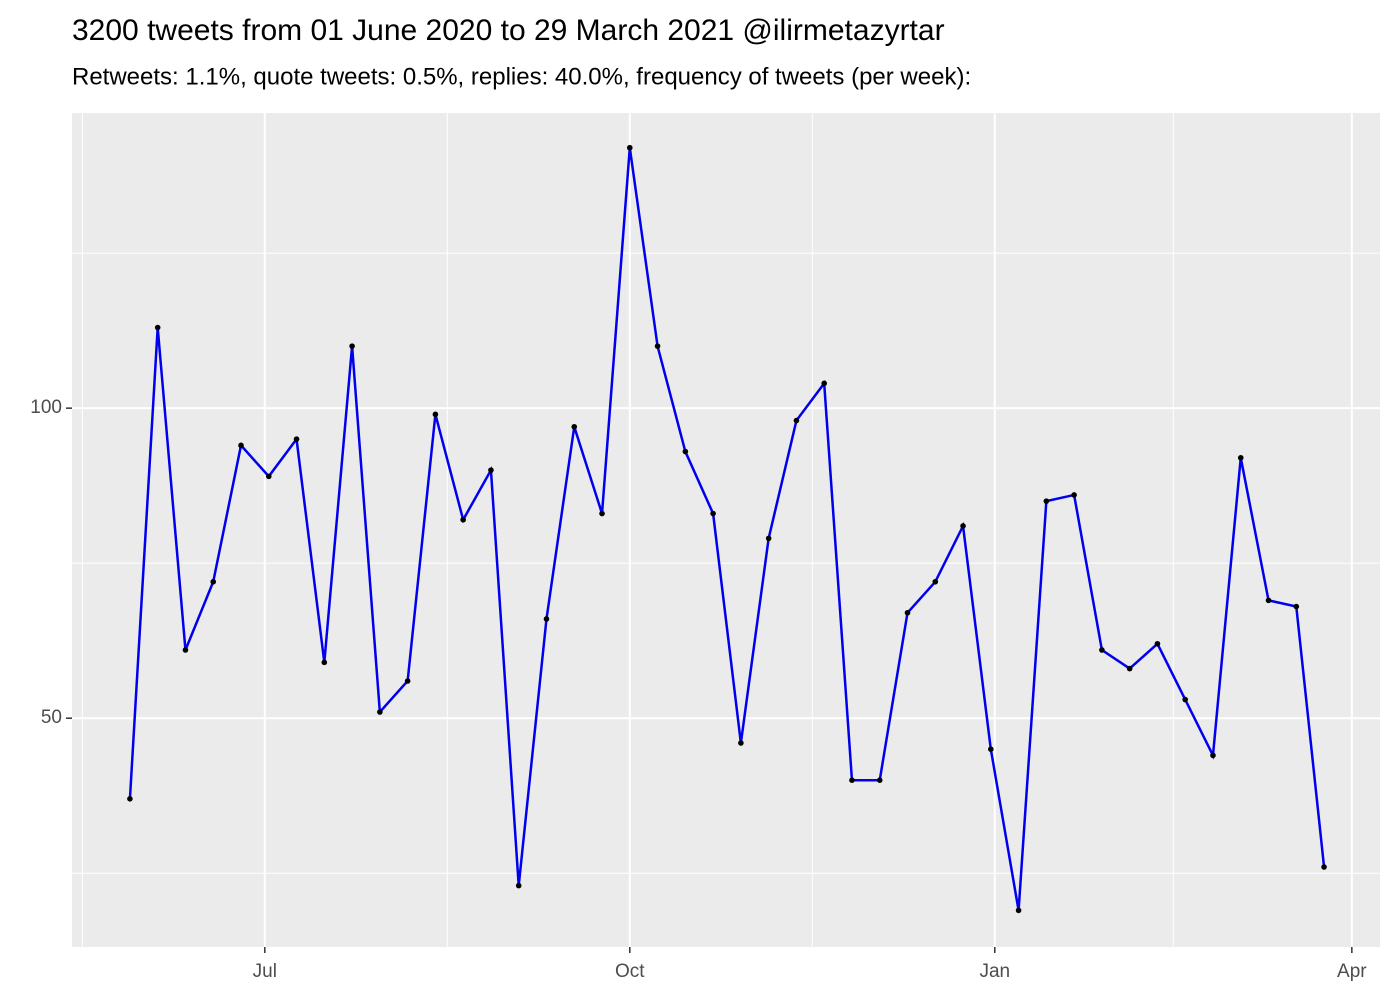 The image size is (1400, 1000). I want to click on y-tick-label: 100, so click(46, 407).